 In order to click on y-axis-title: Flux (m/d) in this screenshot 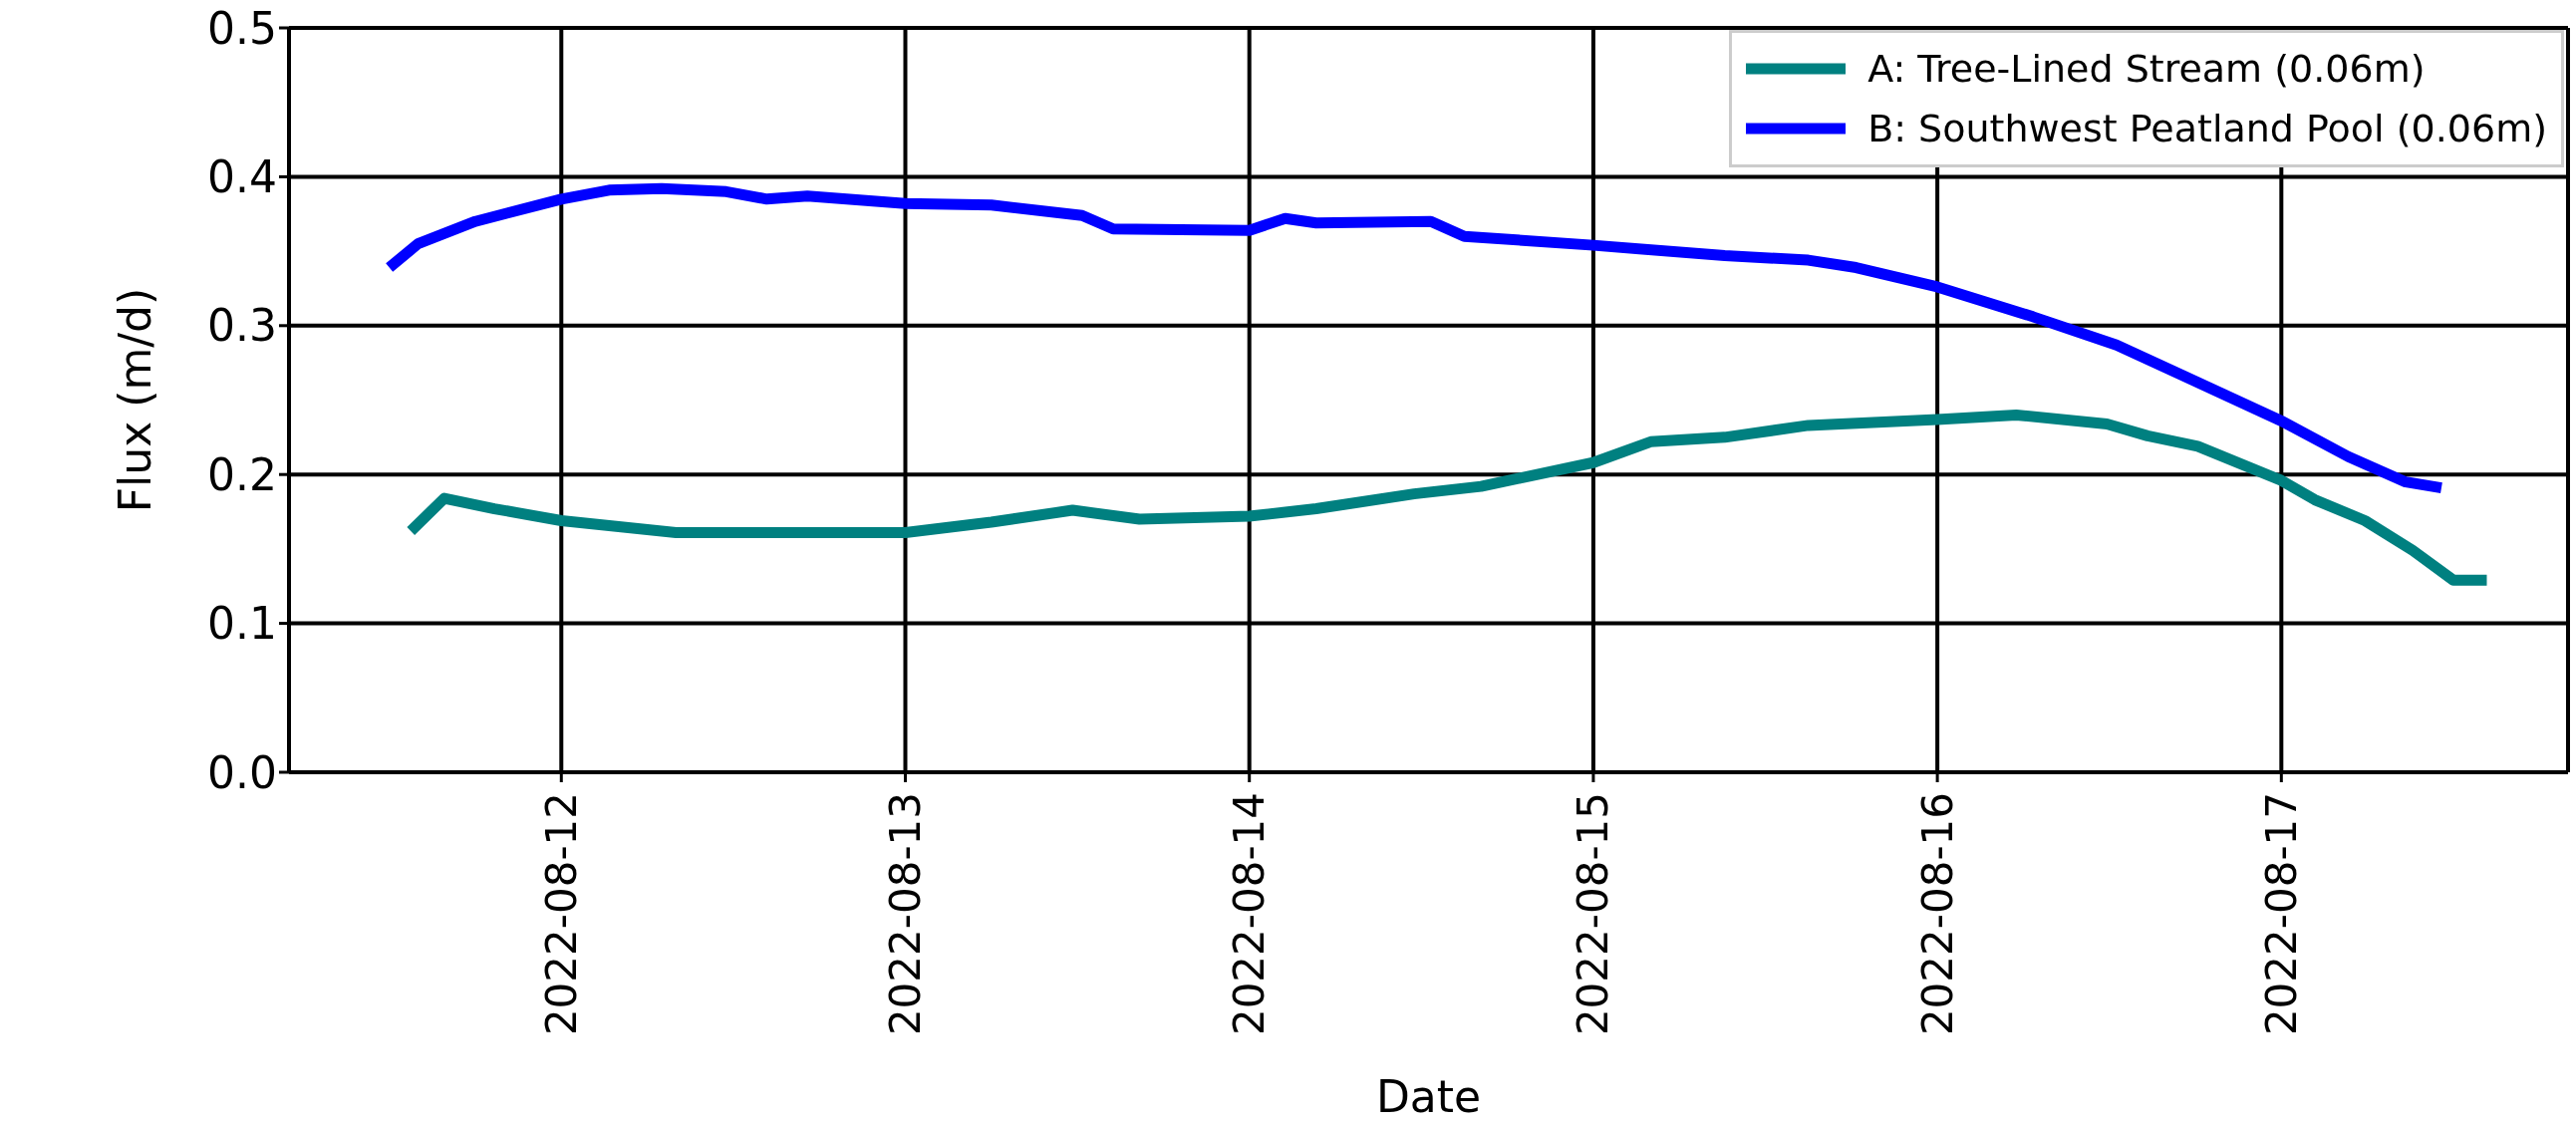, I will do `click(134, 400)`.